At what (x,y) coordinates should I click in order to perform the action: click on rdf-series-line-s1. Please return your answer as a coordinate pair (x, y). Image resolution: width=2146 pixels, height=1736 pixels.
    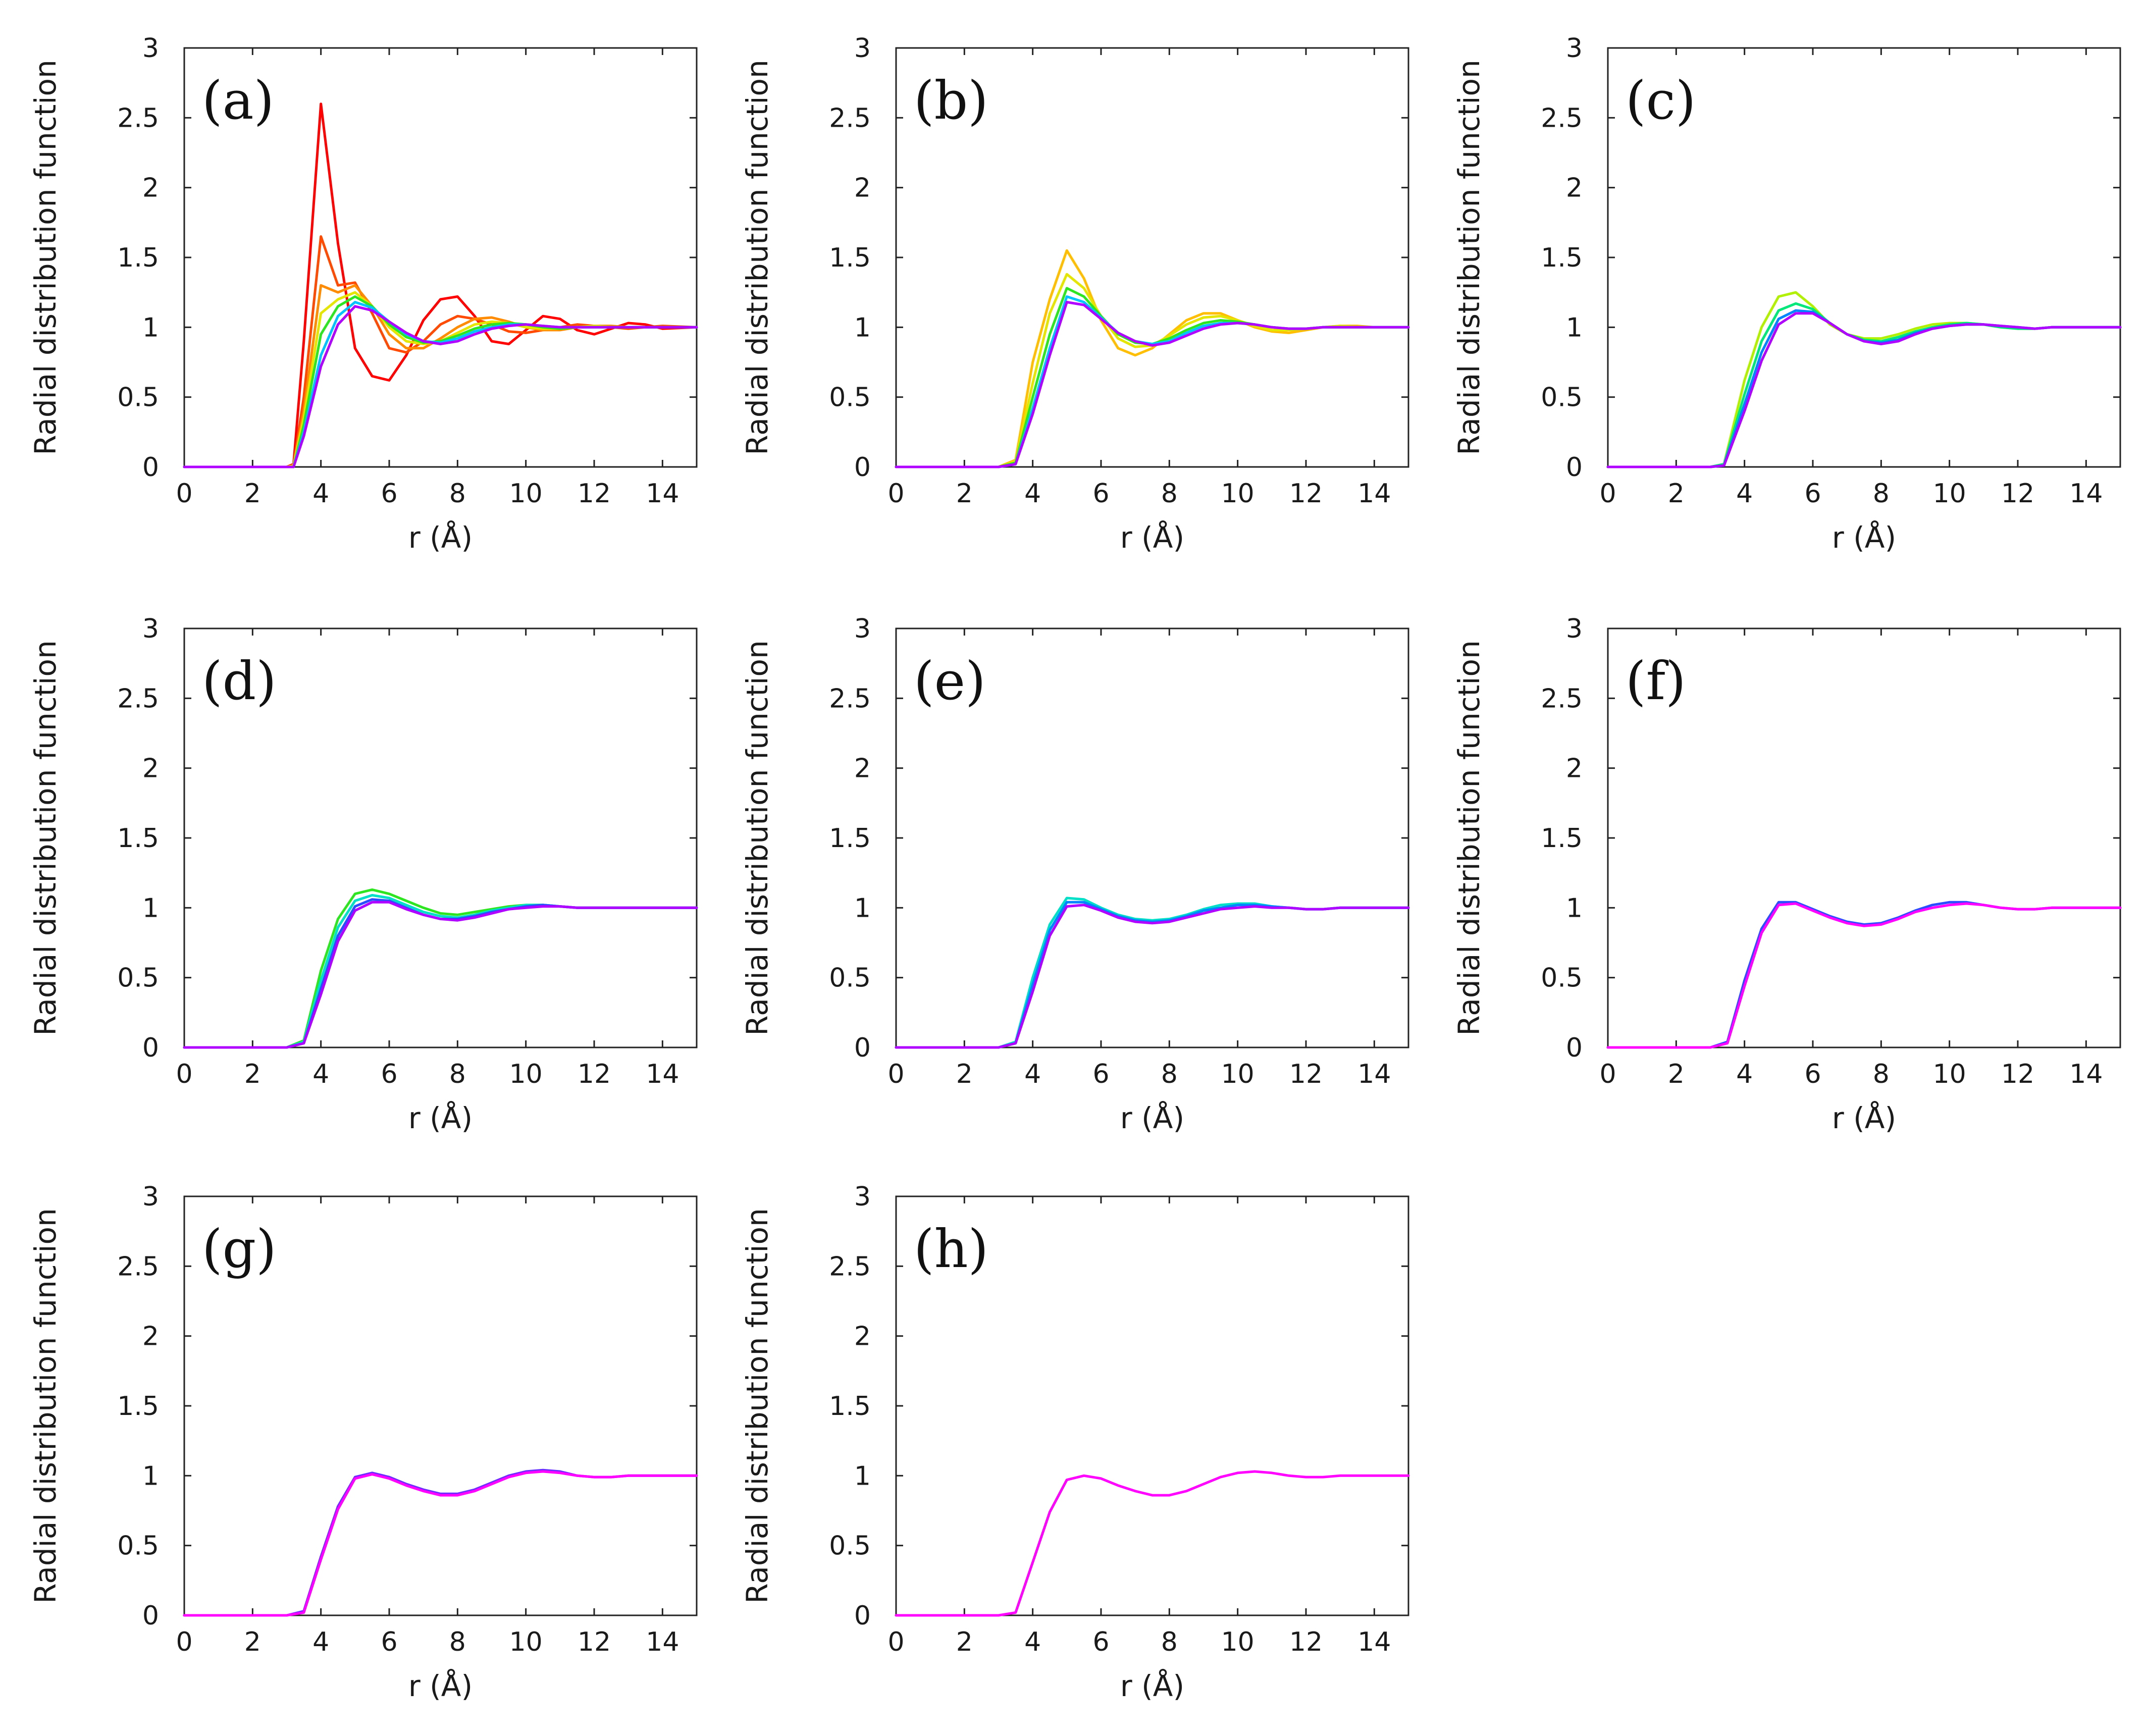
    Looking at the image, I should click on (440, 285).